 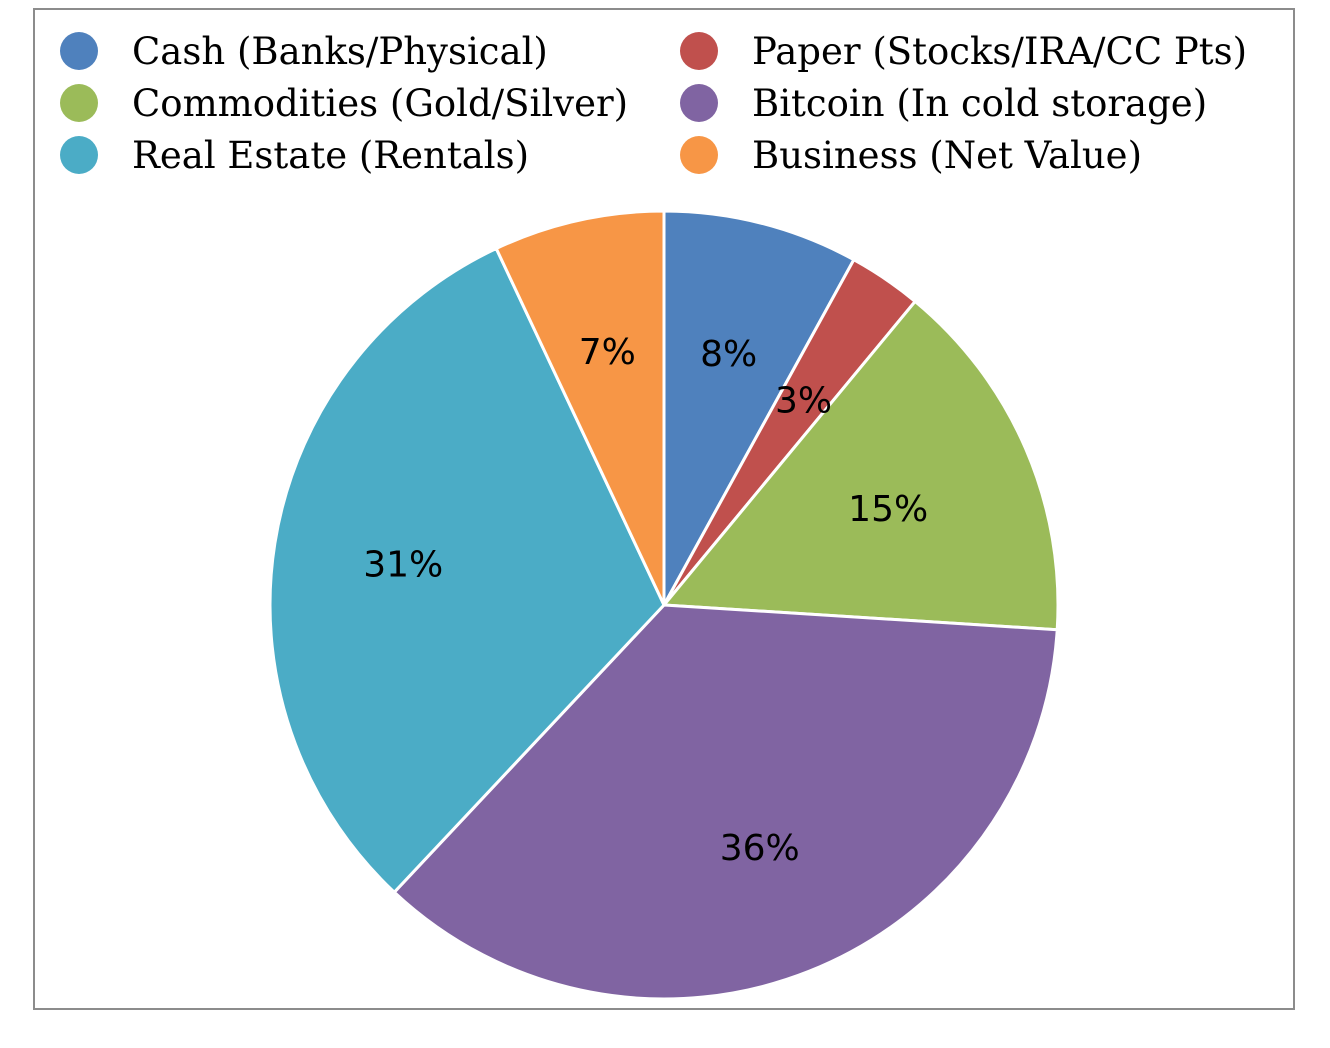 What do you see at coordinates (728, 354) in the screenshot?
I see `data-label-cash: 8%` at bounding box center [728, 354].